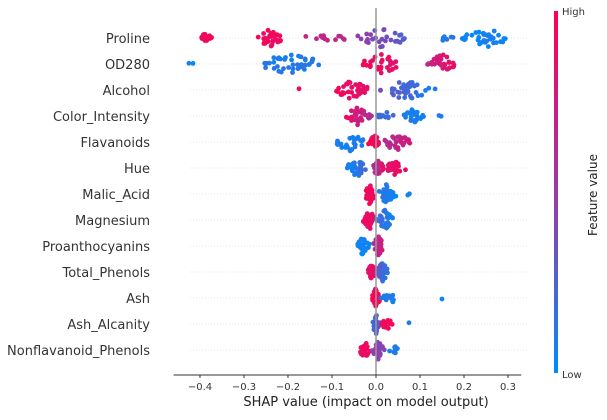 This screenshot has height=420, width=607. I want to click on feature-label: Magnesium, so click(112, 221).